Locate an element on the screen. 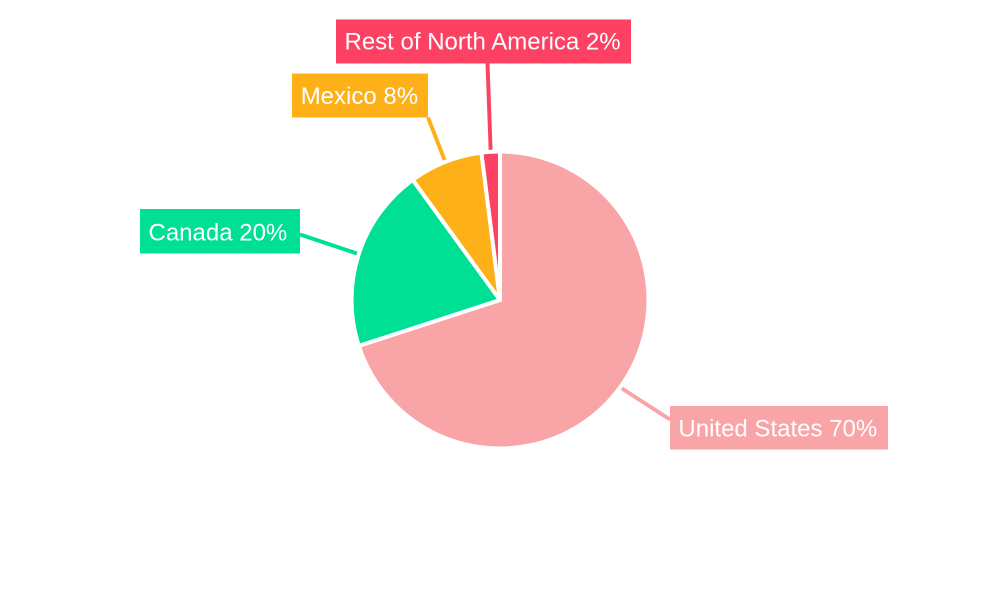  svg-text: United States 70% is located at coordinates (777, 428).